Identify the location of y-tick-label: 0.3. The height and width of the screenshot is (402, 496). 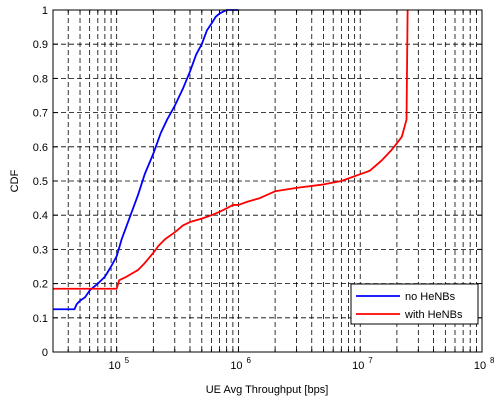
(40, 250).